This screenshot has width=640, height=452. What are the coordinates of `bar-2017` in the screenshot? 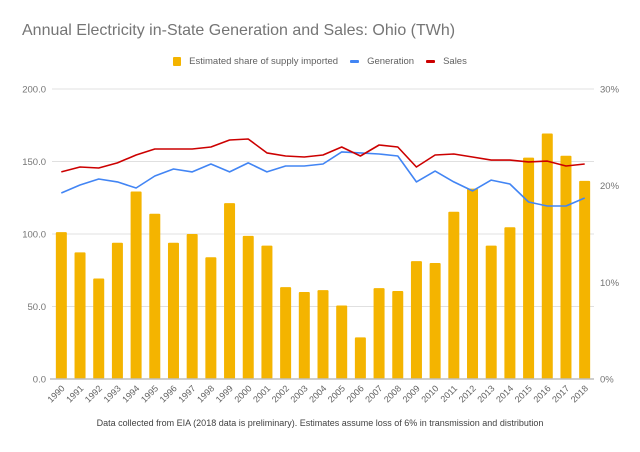 It's located at (566, 267).